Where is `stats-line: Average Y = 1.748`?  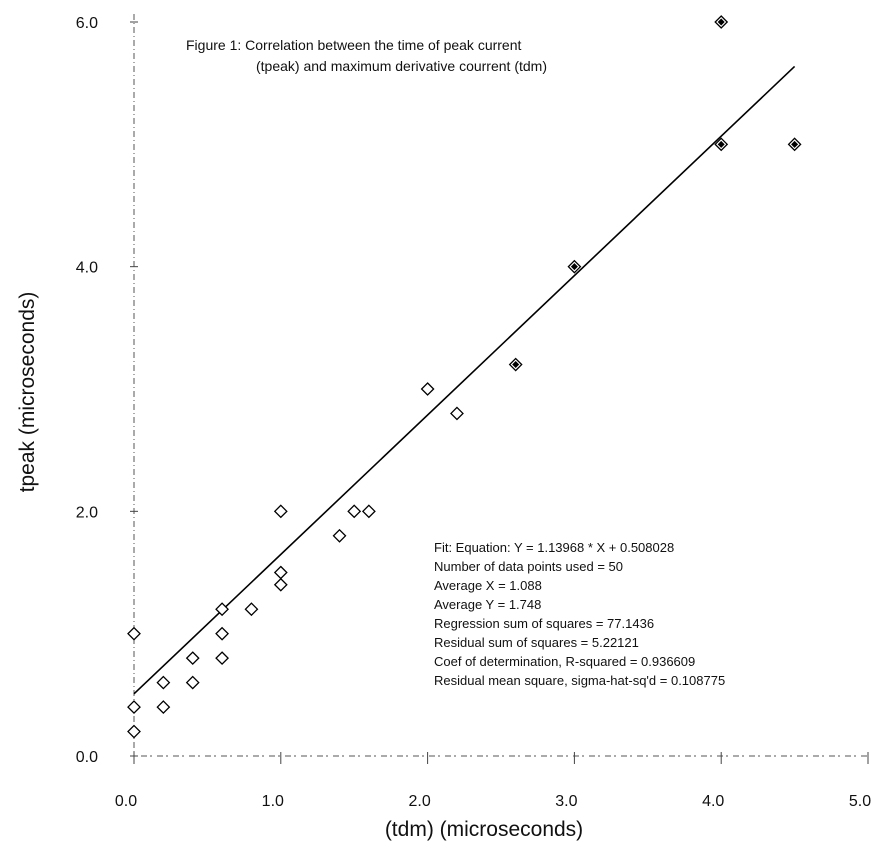 stats-line: Average Y = 1.748 is located at coordinates (487, 604).